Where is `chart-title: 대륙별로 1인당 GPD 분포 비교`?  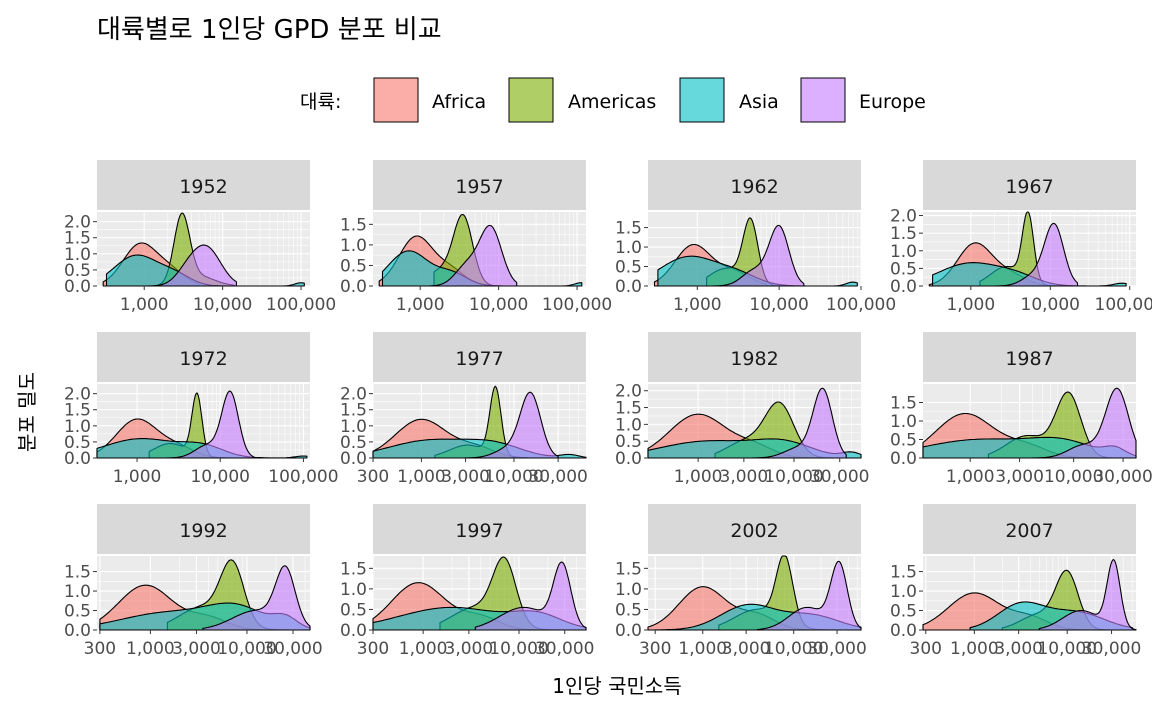 chart-title: 대륙별로 1인당 GPD 분포 비교 is located at coordinates (269, 30).